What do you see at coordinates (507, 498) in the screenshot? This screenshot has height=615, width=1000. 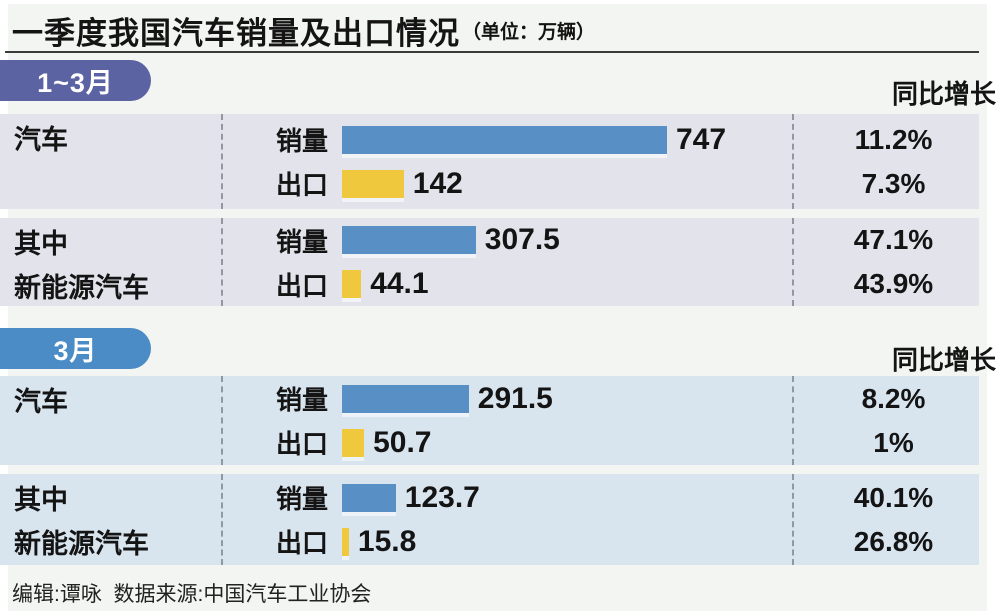 I see `bar-row-sales: 销量 123.7` at bounding box center [507, 498].